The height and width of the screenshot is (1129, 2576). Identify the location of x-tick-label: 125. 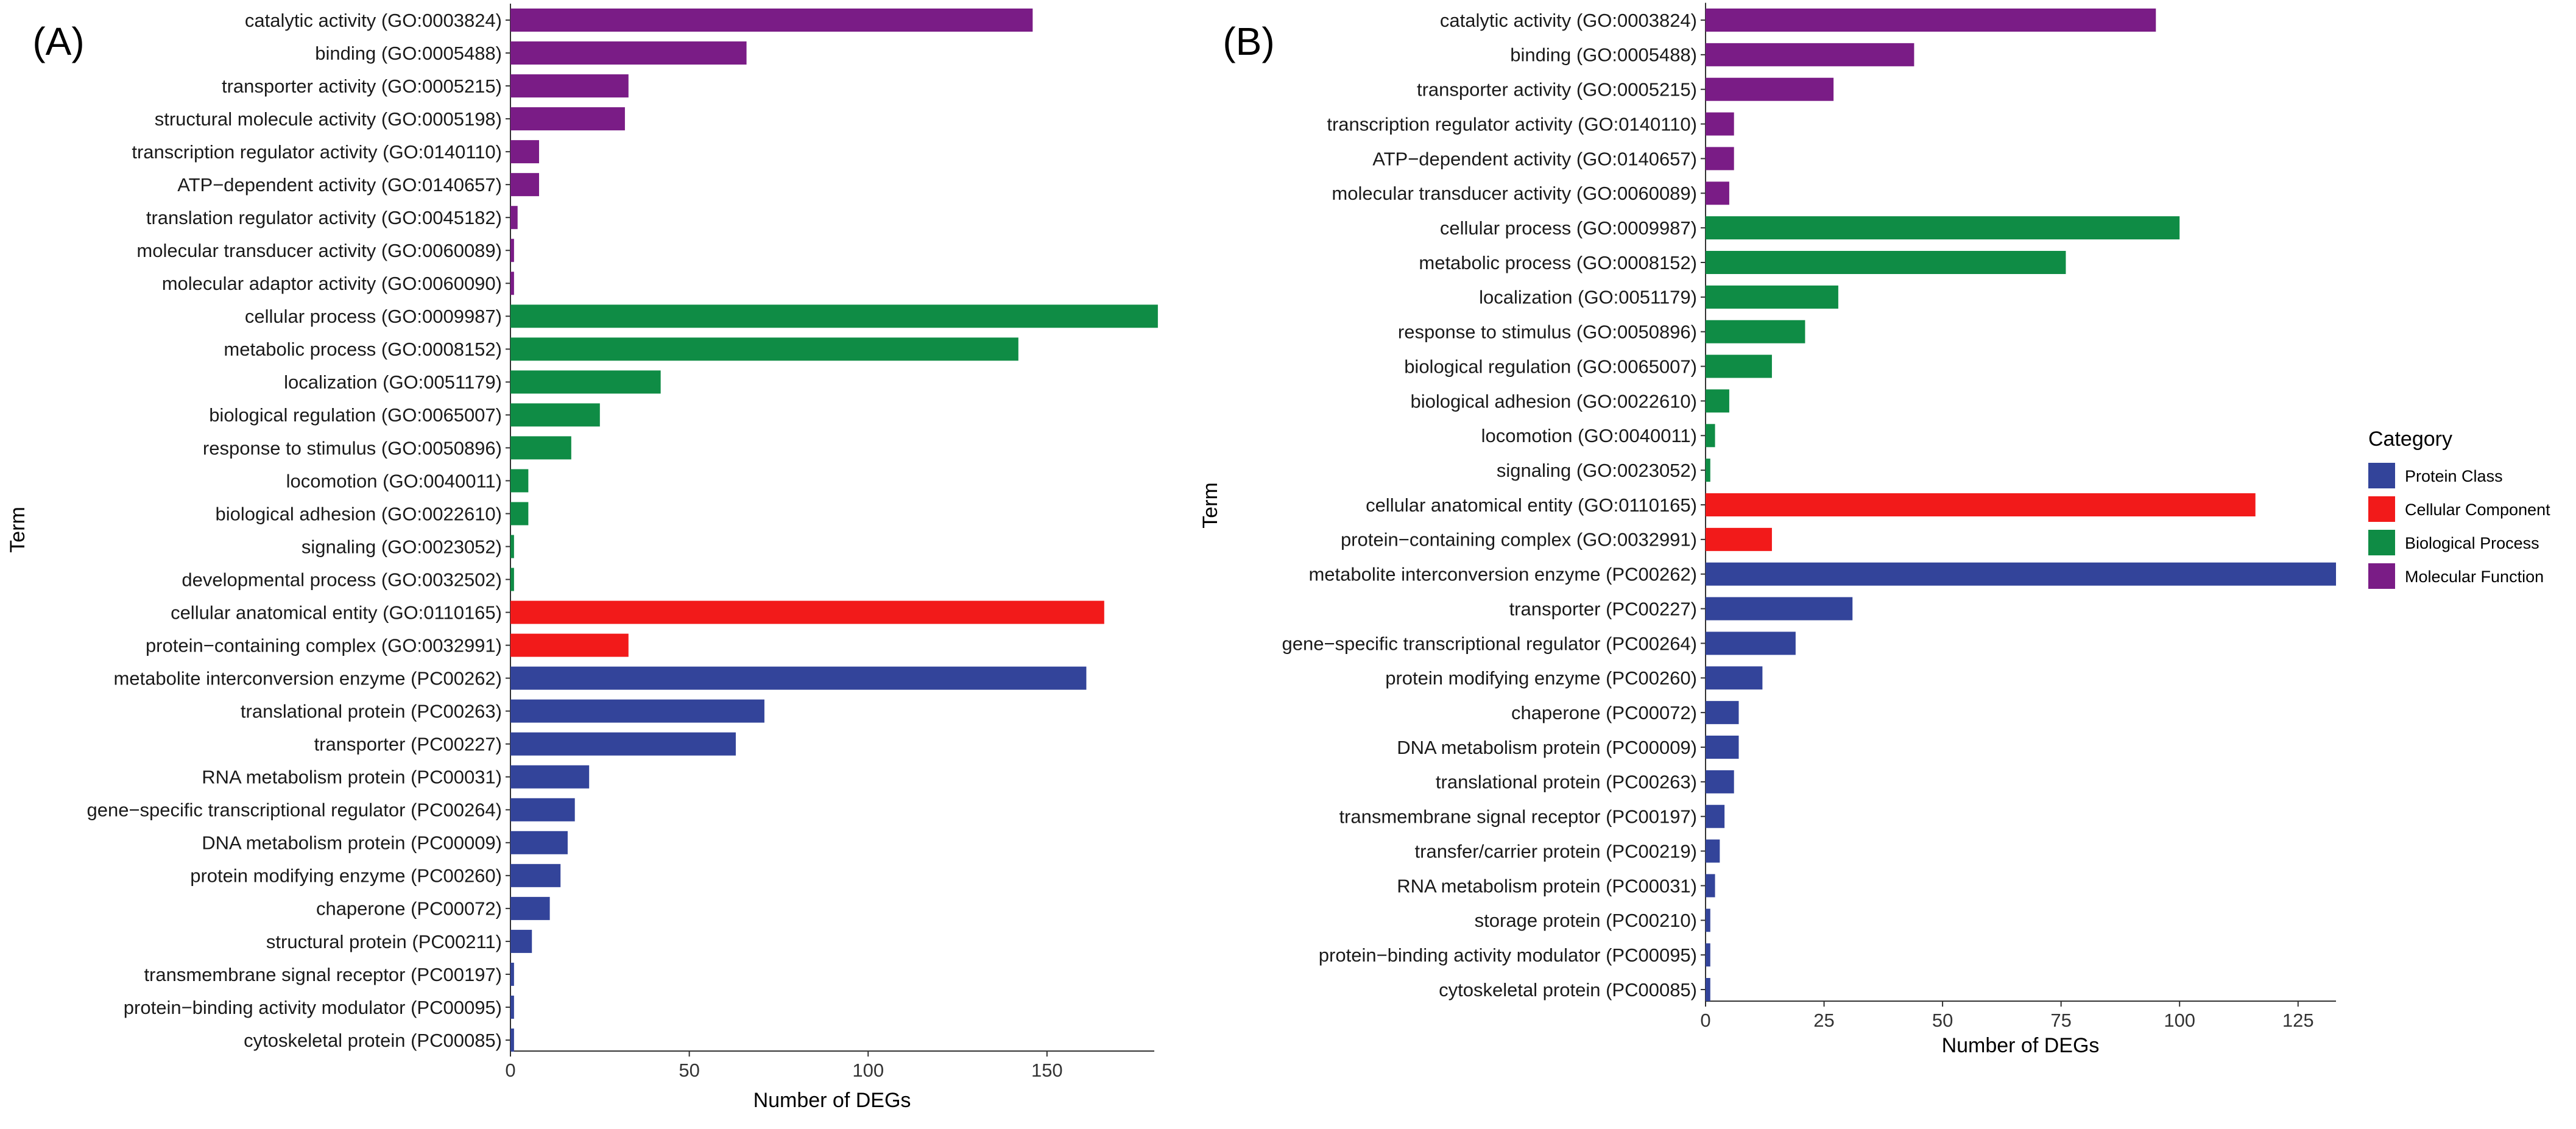
(2298, 1020).